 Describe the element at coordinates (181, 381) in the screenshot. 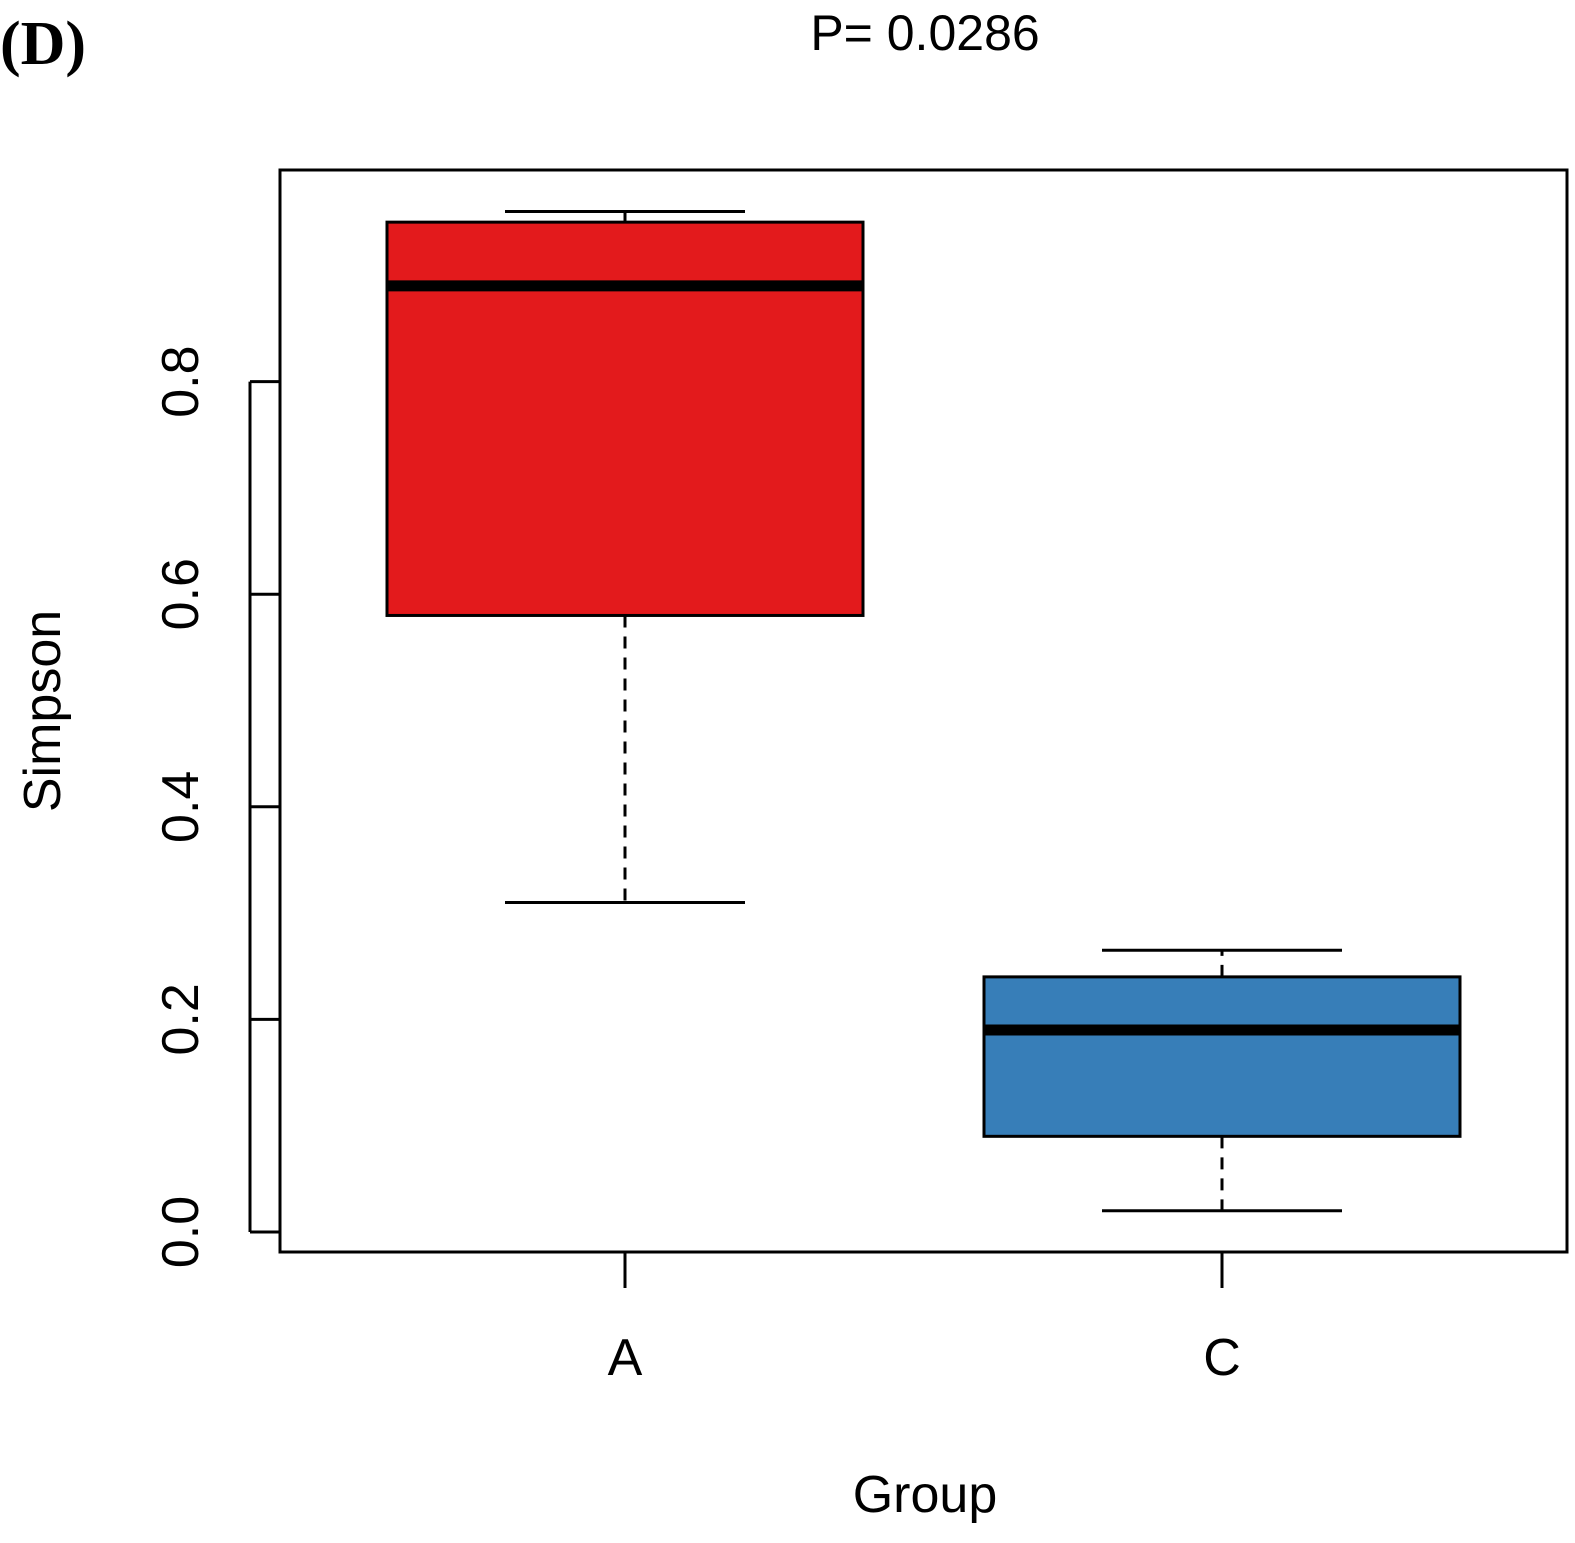

I see `y-tick-label: 0.8` at that location.